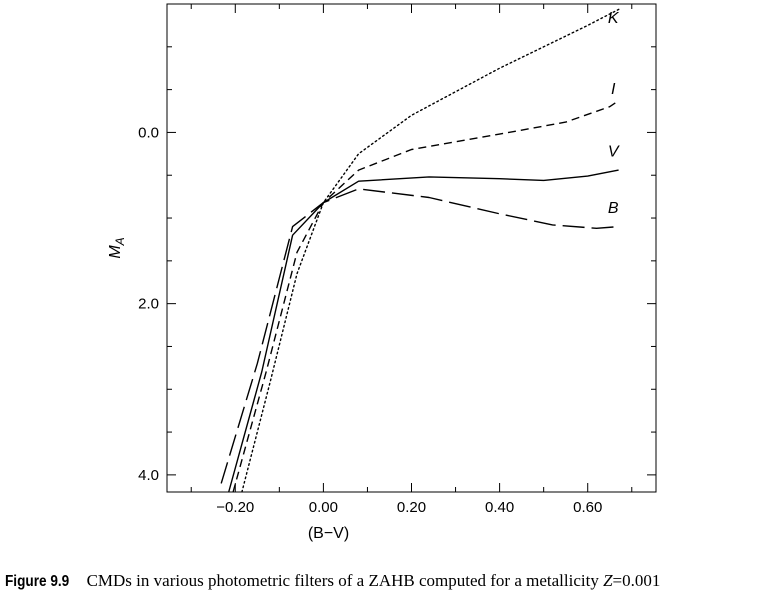 The height and width of the screenshot is (592, 758). Describe the element at coordinates (37, 581) in the screenshot. I see `caption-label: Figure 9.9` at that location.